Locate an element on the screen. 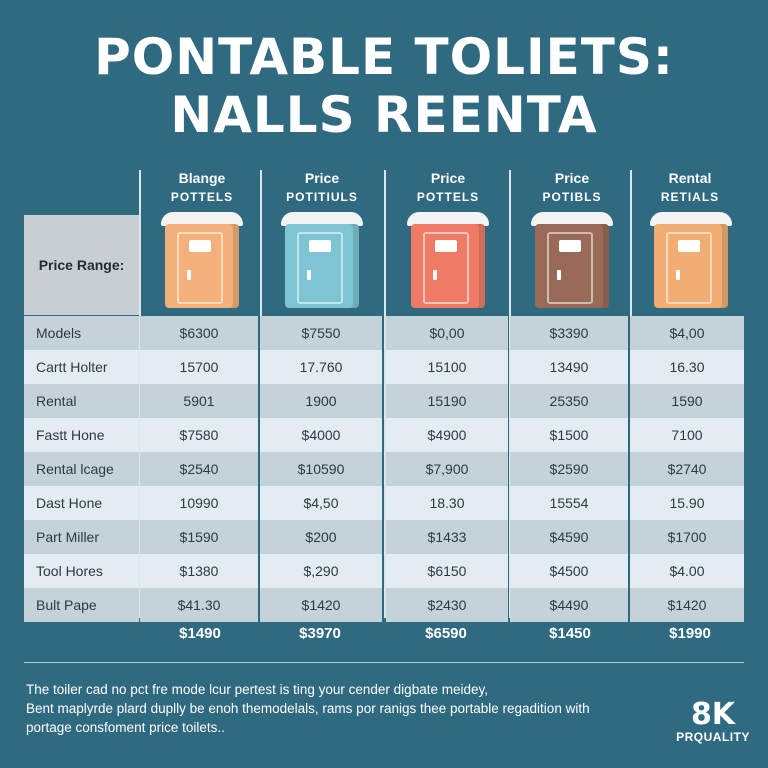 The height and width of the screenshot is (768, 768). row-name: Part Miller is located at coordinates (68, 537).